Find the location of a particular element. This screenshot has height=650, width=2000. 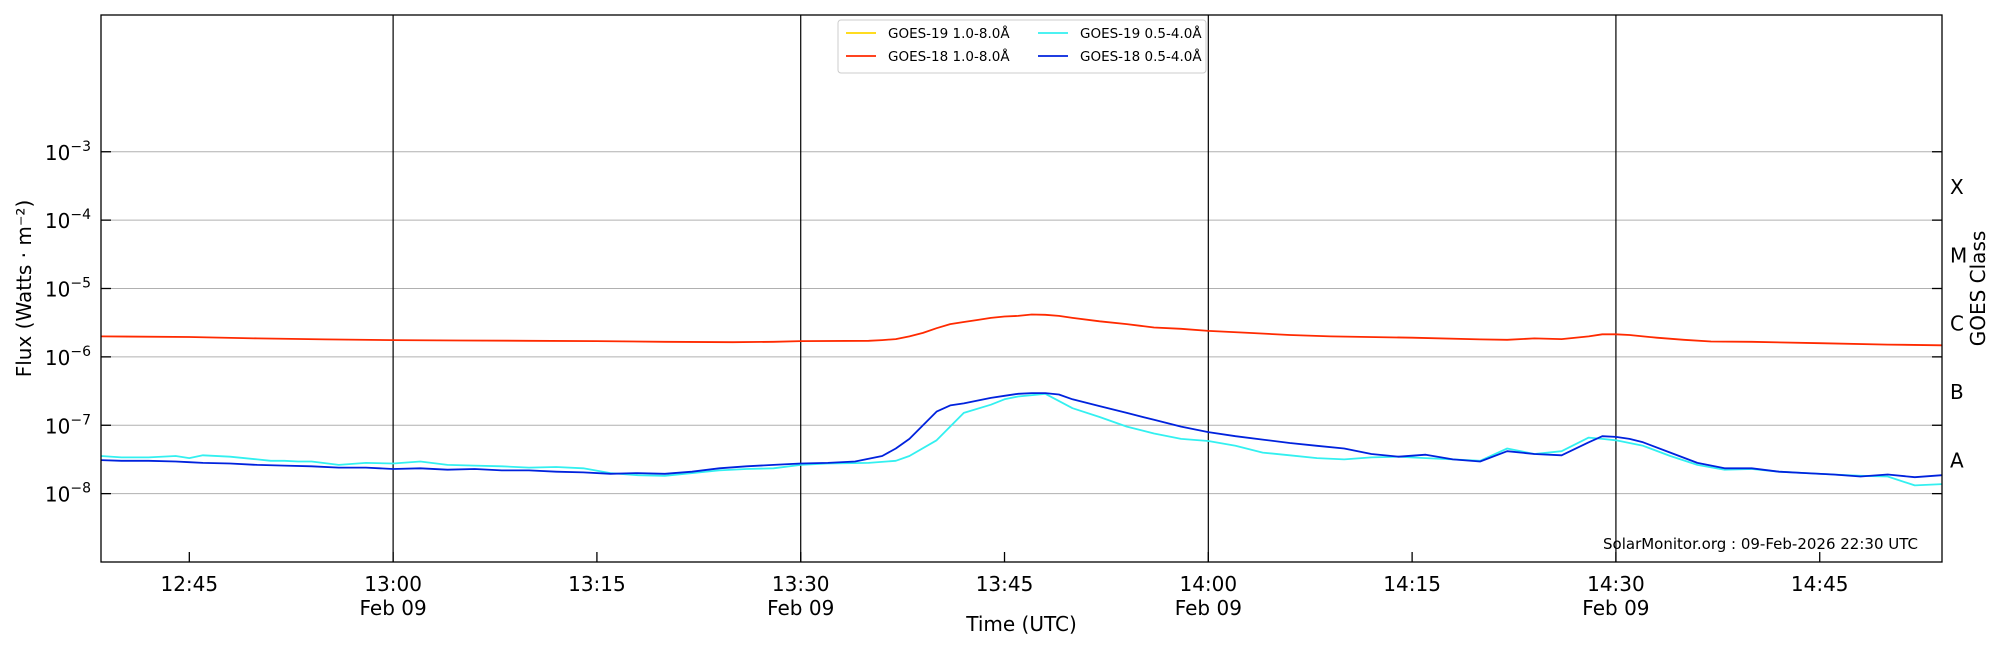

x-tick-label: 14:15 is located at coordinates (1412, 584).